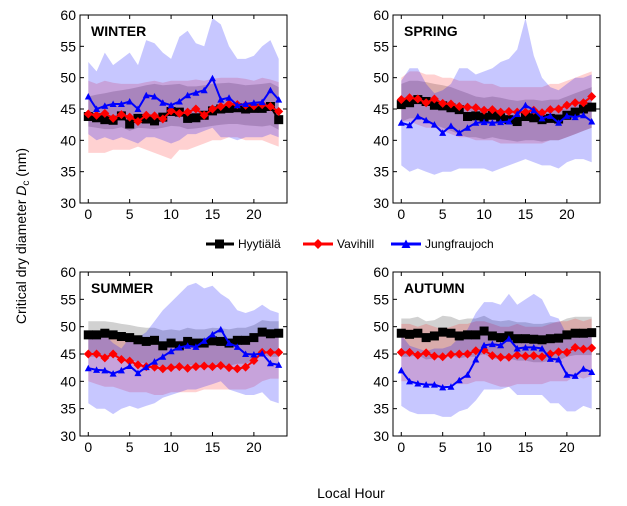 This screenshot has width=627, height=506. Describe the element at coordinates (68, 109) in the screenshot. I see `y-tick-label: 45` at that location.